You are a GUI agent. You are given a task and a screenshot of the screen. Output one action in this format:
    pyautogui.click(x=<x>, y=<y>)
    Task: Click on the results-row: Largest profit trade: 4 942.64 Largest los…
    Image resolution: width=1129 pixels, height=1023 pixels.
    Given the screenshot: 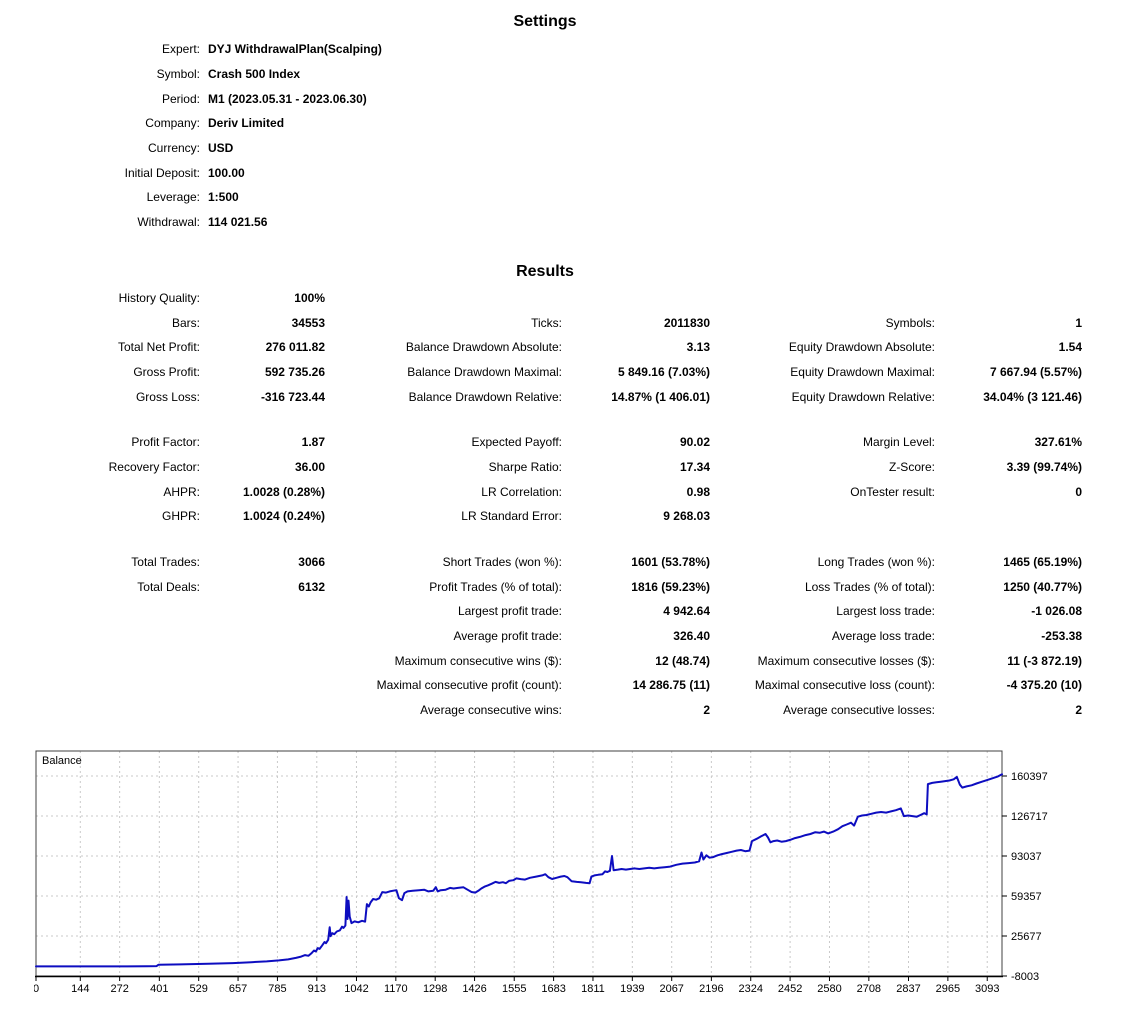 What is the action you would take?
    pyautogui.click(x=545, y=611)
    